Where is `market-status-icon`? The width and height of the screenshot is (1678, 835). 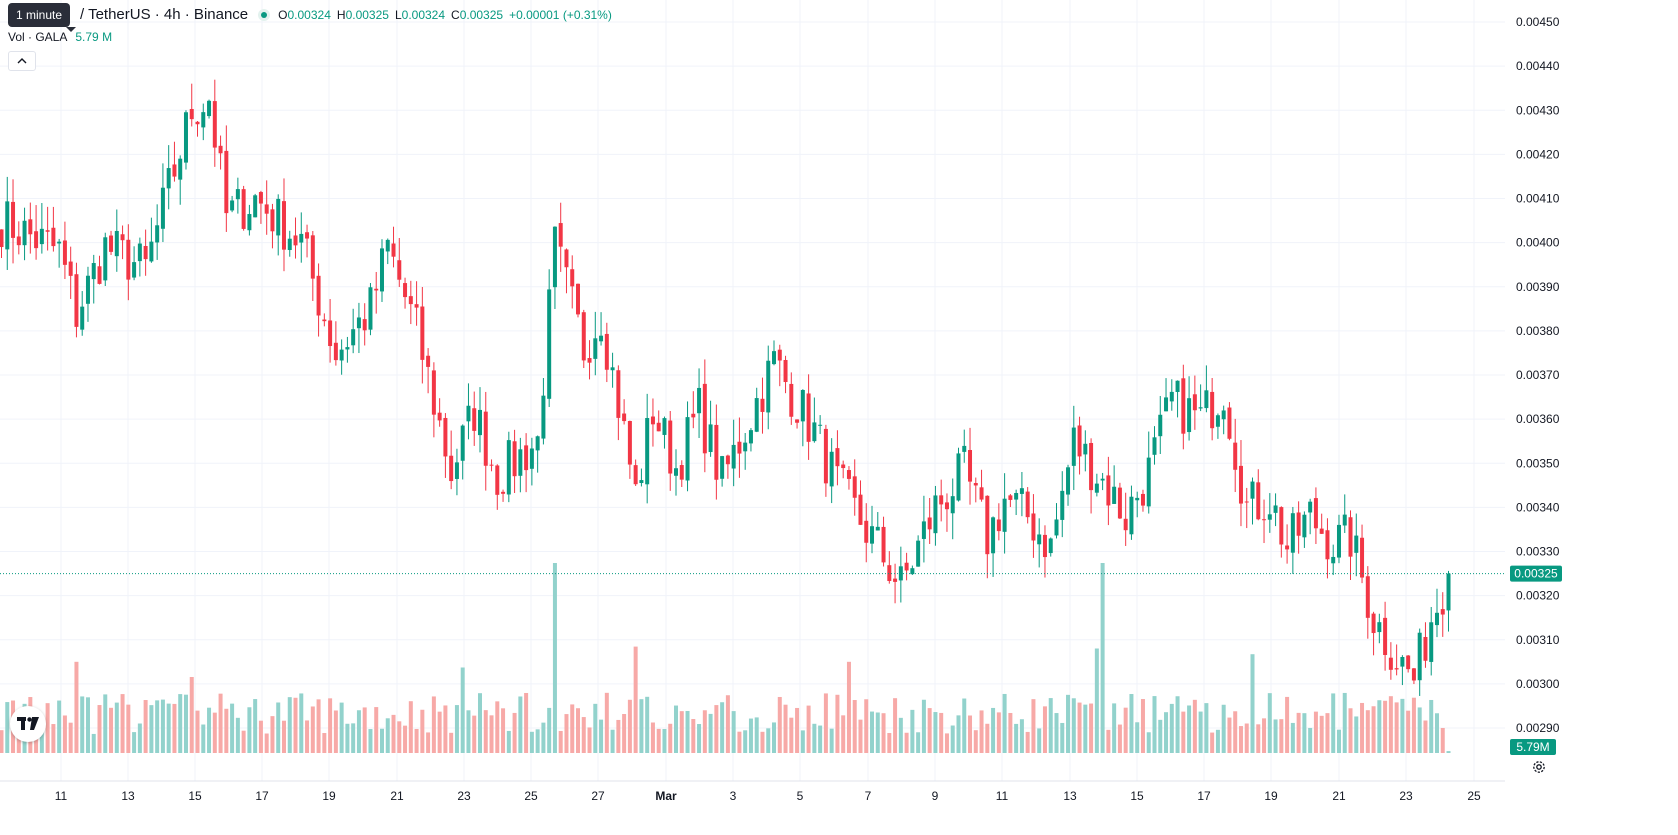 market-status-icon is located at coordinates (264, 14).